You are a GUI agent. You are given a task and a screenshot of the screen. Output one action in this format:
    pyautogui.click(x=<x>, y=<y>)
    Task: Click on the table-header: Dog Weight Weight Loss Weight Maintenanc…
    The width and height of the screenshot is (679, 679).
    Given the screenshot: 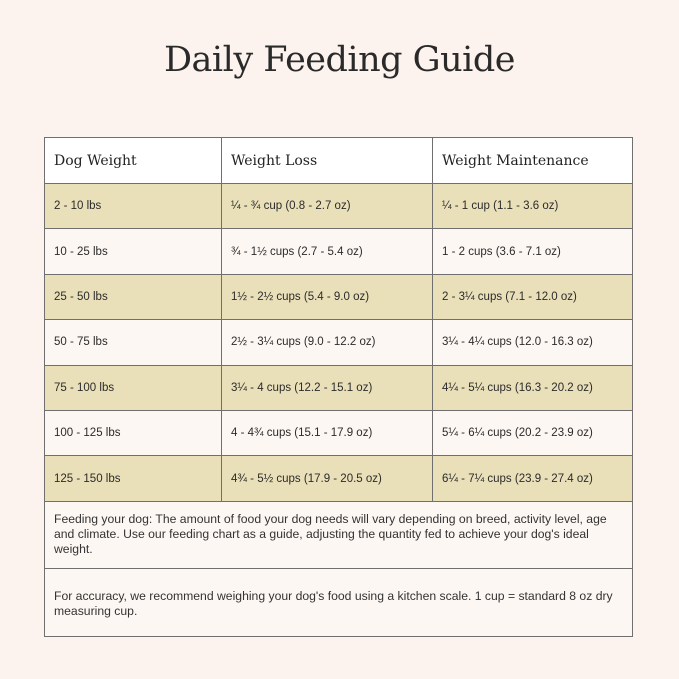 What is the action you would take?
    pyautogui.click(x=338, y=161)
    